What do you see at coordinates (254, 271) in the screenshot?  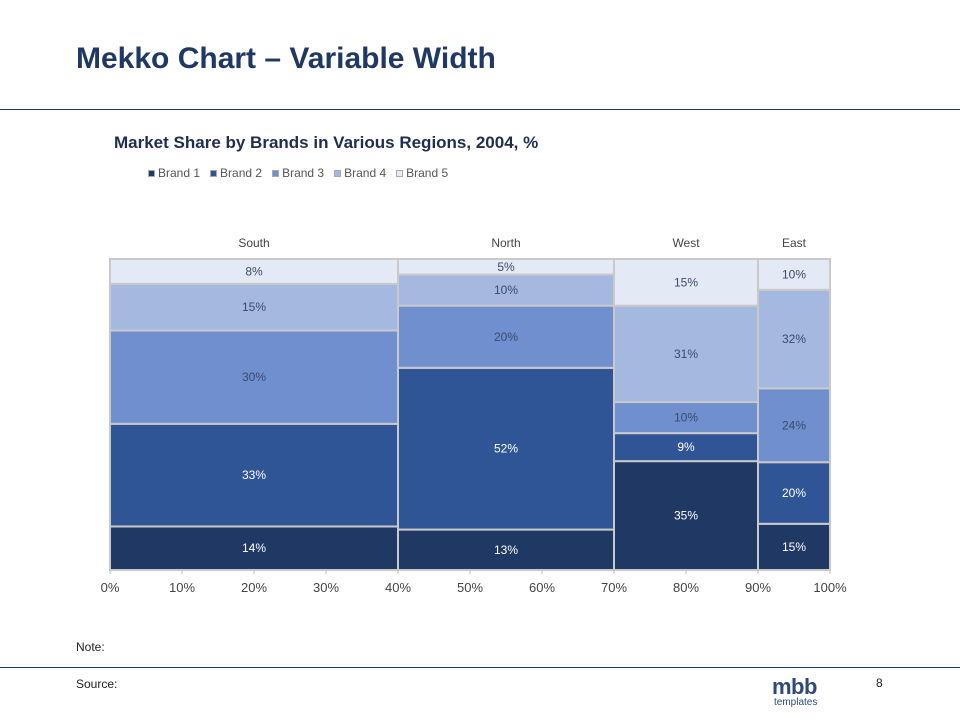 I see `data-label: 8%` at bounding box center [254, 271].